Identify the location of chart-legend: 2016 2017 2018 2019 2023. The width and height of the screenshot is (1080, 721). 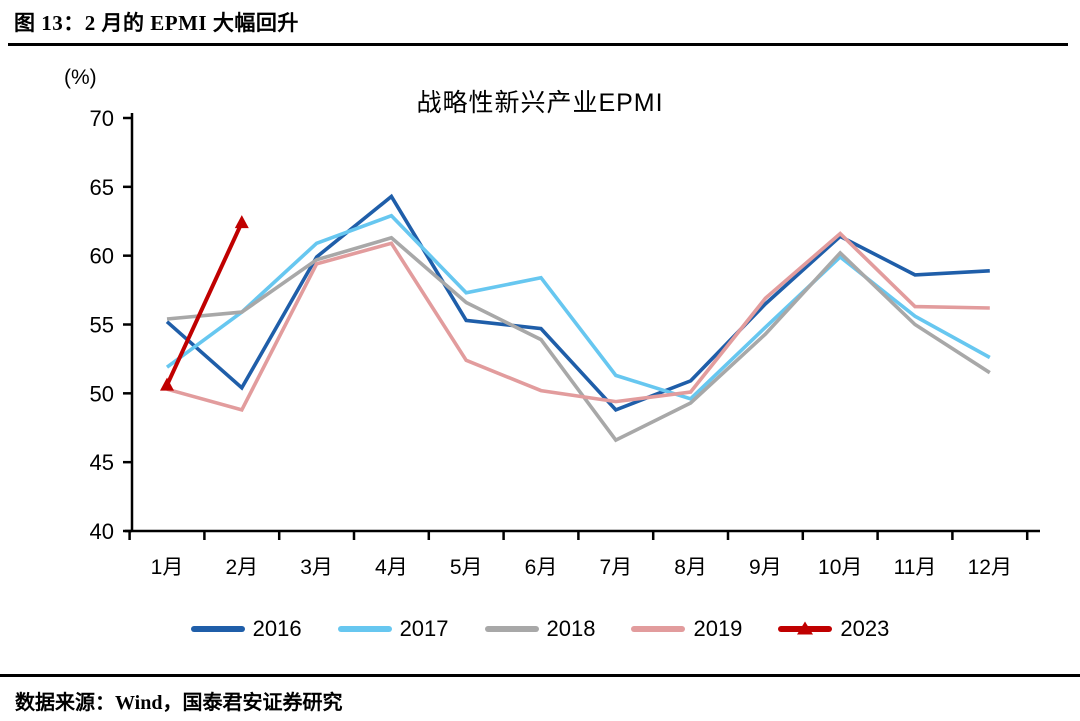
(540, 629).